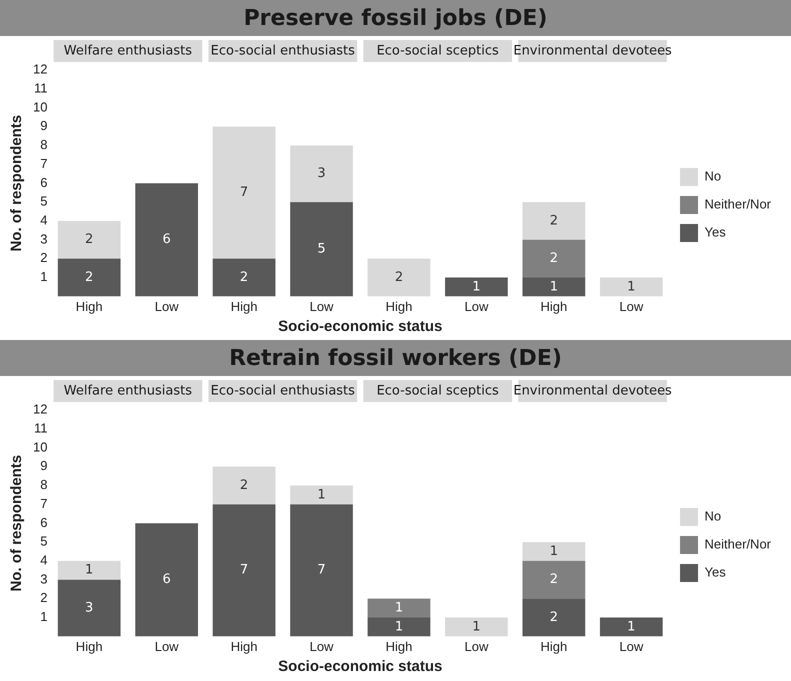 The image size is (791, 681). Describe the element at coordinates (44, 220) in the screenshot. I see `y-tick-label: 4` at that location.